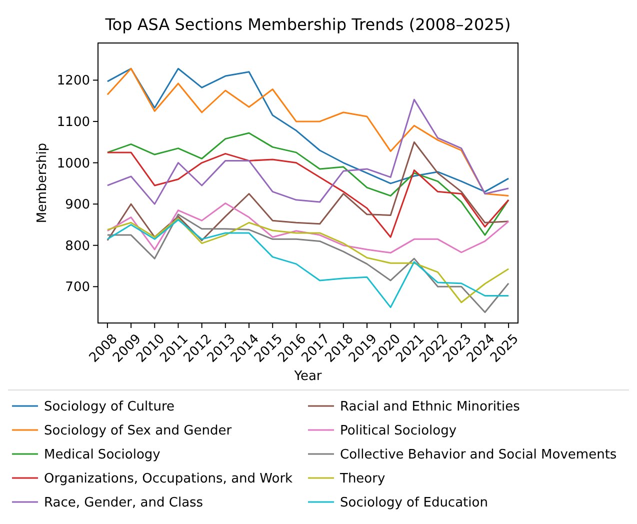 The width and height of the screenshot is (637, 524). Describe the element at coordinates (102, 455) in the screenshot. I see `legend-label: Medical Sociology` at that location.